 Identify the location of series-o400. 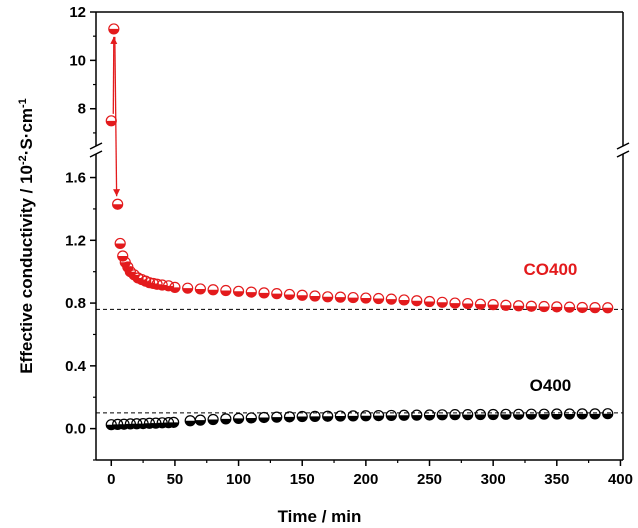
(359, 419).